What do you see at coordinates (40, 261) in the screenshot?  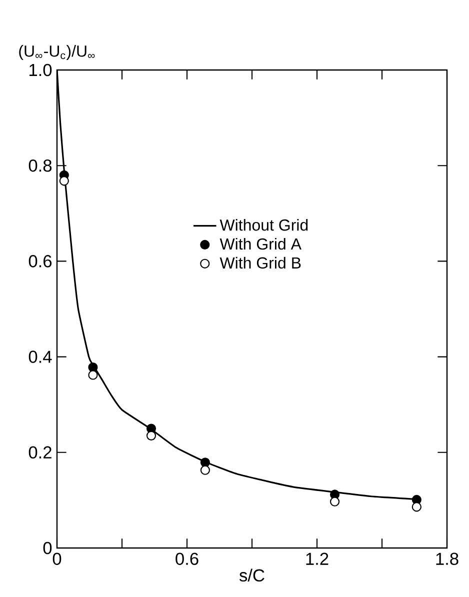 I see `y-tick-label: 0.6` at bounding box center [40, 261].